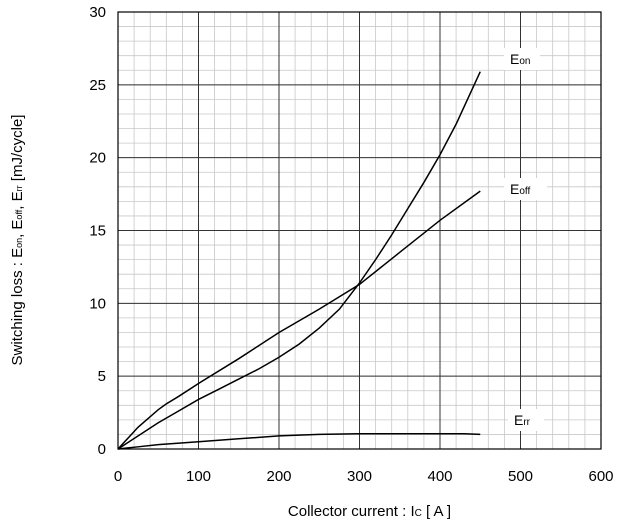  Describe the element at coordinates (520, 189) in the screenshot. I see `series-label-e-off: Eoff` at that location.